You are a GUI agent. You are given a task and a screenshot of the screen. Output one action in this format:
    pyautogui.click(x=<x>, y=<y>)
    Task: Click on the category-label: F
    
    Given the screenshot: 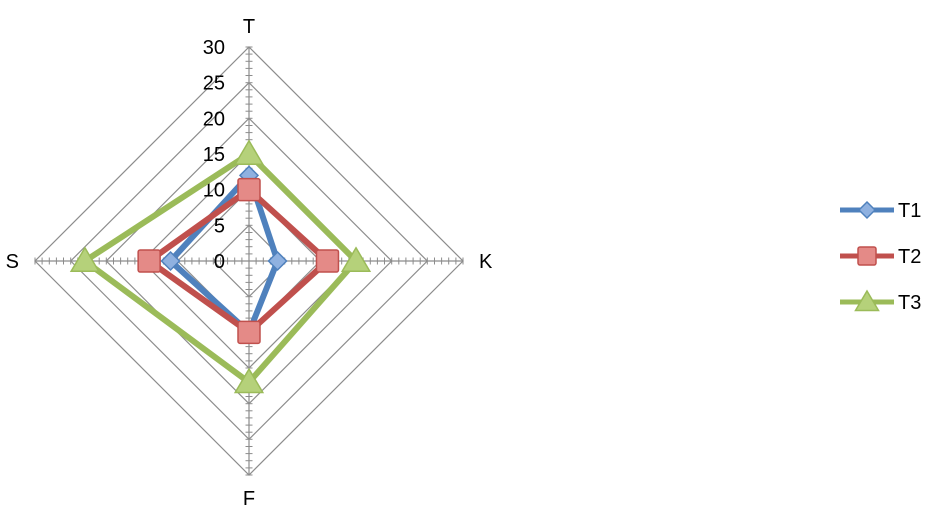 What is the action you would take?
    pyautogui.click(x=249, y=499)
    